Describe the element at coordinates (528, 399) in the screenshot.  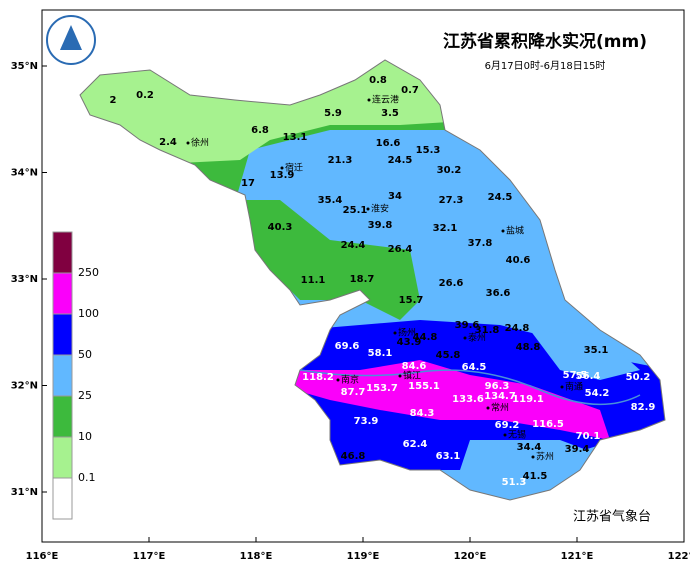
I see `station-value: 119.1` at that location.